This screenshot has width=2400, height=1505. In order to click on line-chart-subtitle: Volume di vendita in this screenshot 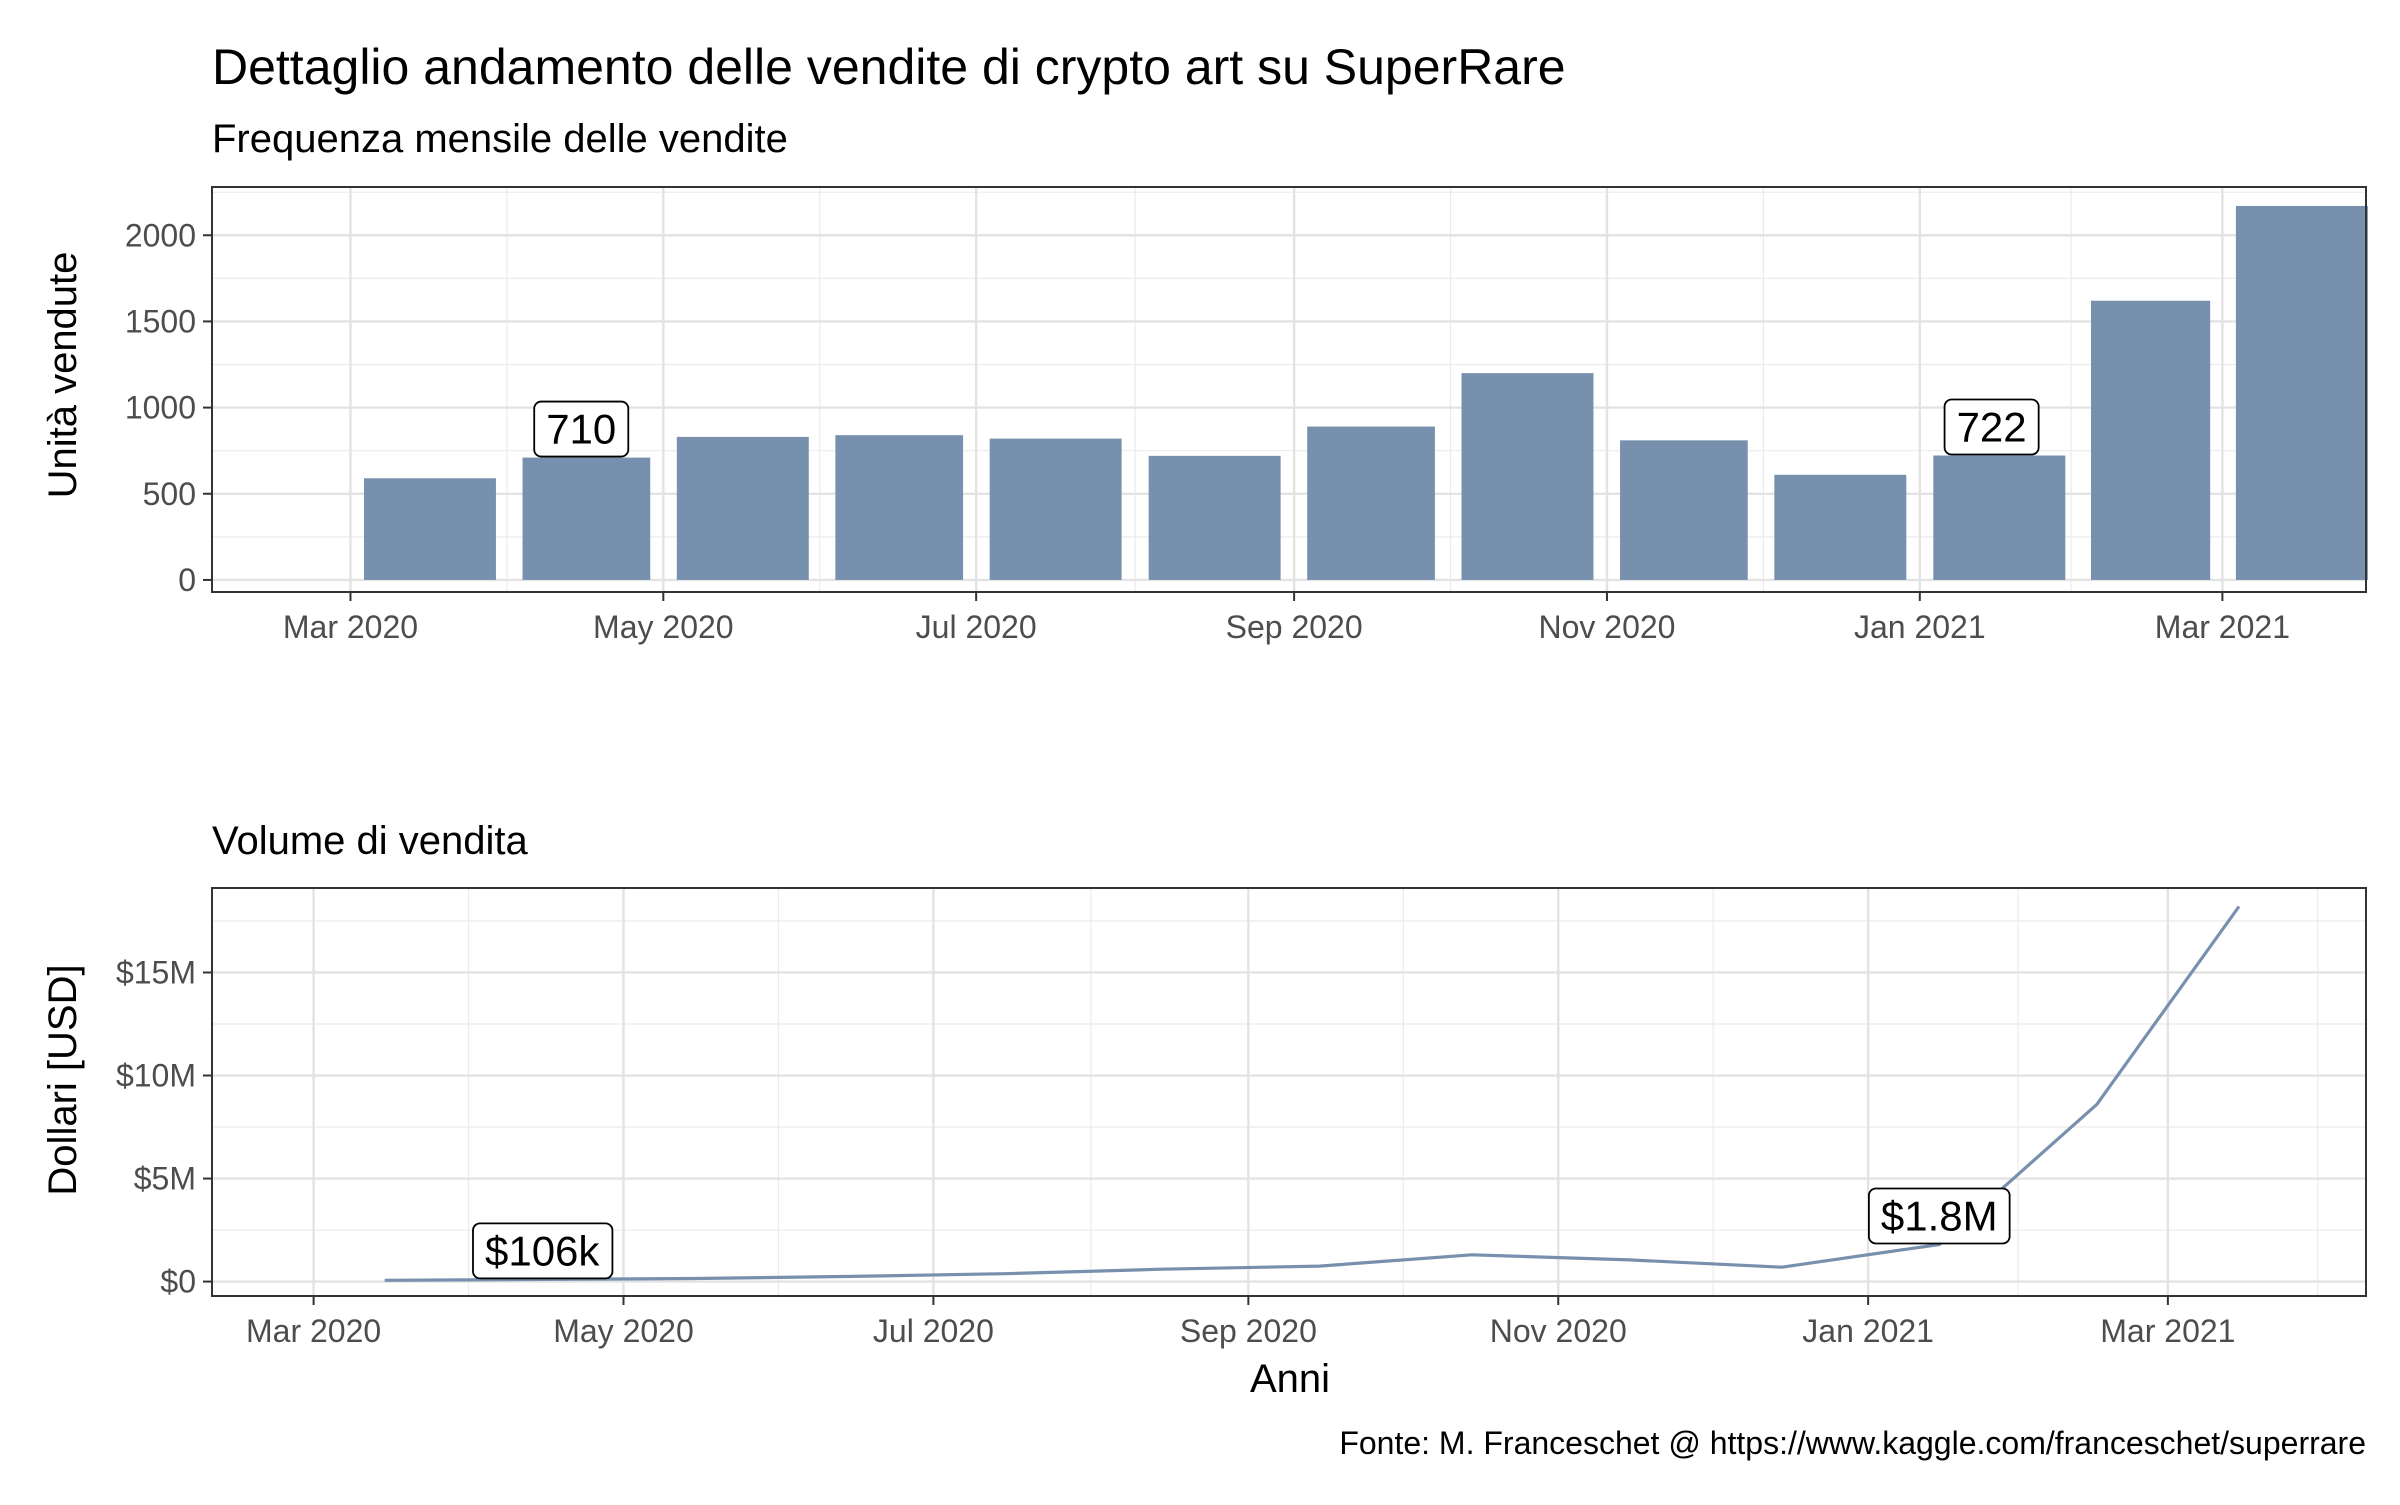, I will do `click(370, 841)`.